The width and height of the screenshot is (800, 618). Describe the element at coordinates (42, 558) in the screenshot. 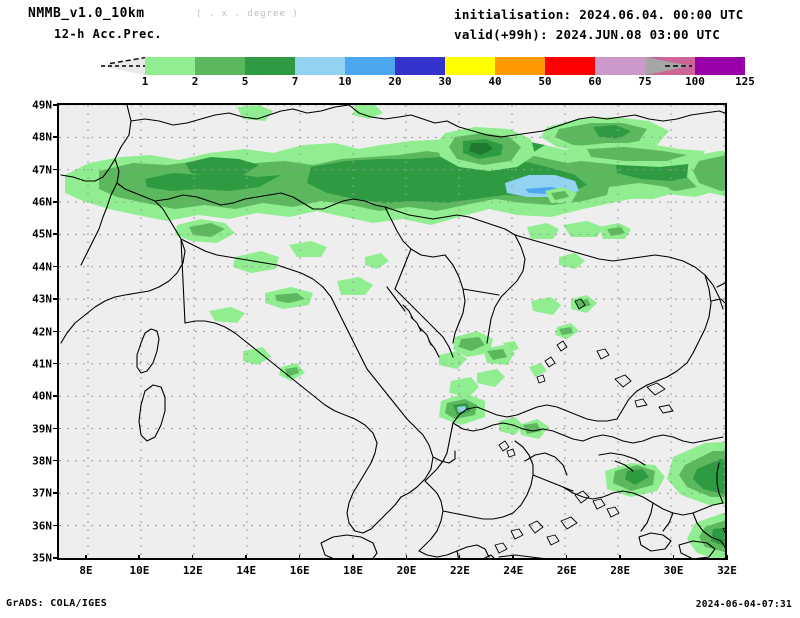

I see `lat-tick-35N: 35N` at that location.